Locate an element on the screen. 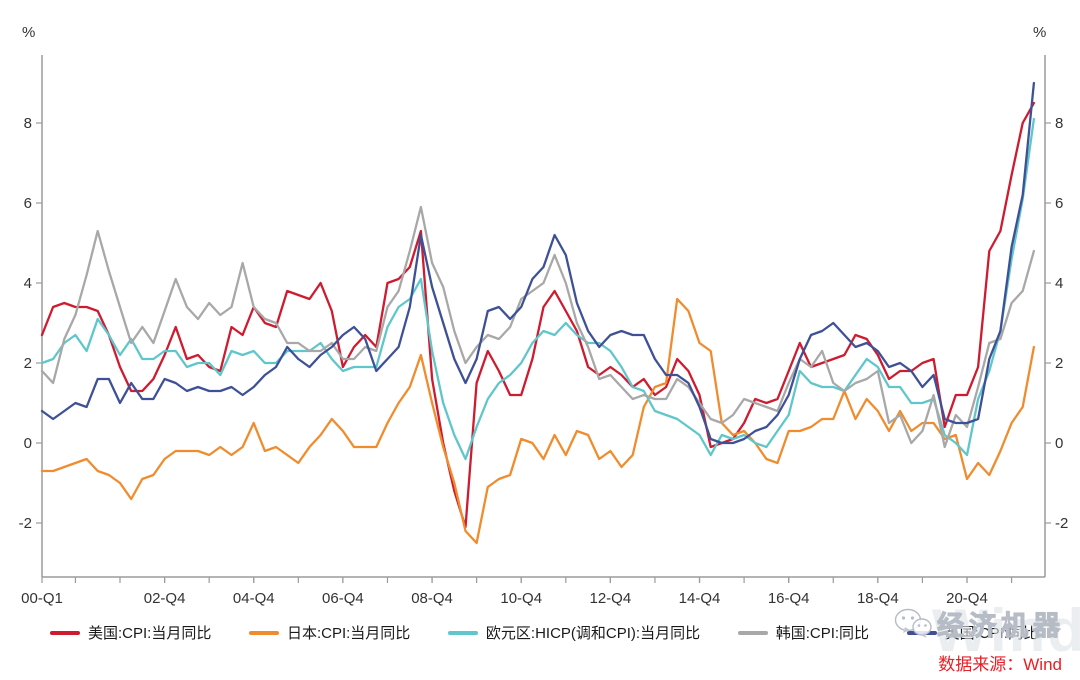 Image resolution: width=1080 pixels, height=680 pixels. legend-item-us: 美国:CPI:当月同比 is located at coordinates (130, 632).